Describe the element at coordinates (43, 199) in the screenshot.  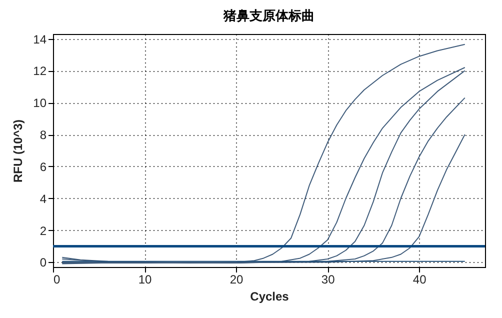
I see `y-tick-label: 4` at that location.